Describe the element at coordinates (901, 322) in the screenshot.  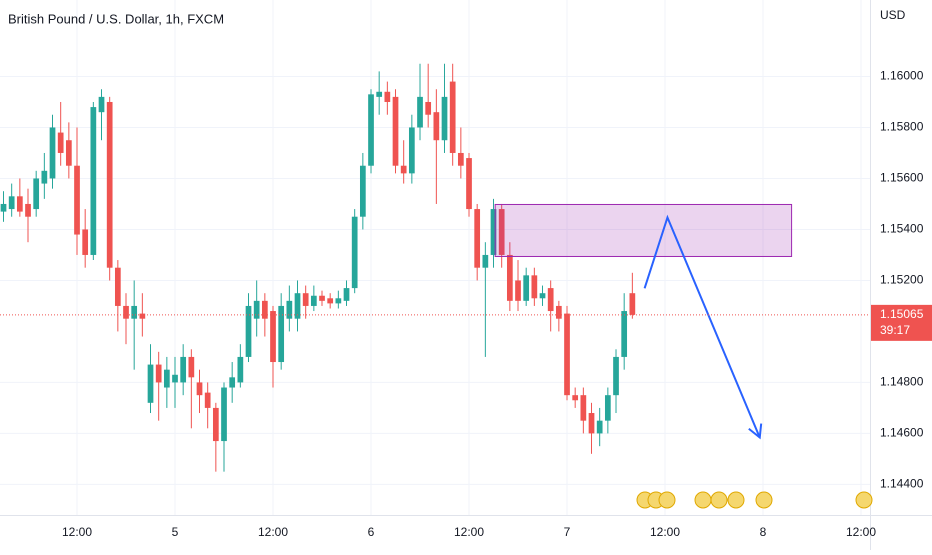
I see `last-price-badge` at that location.